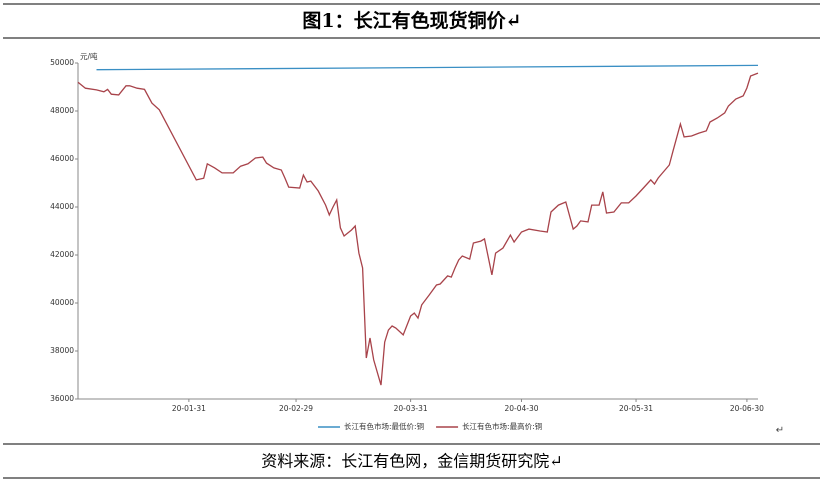 The width and height of the screenshot is (823, 484). I want to click on paragraph-mark: ↵, so click(780, 430).